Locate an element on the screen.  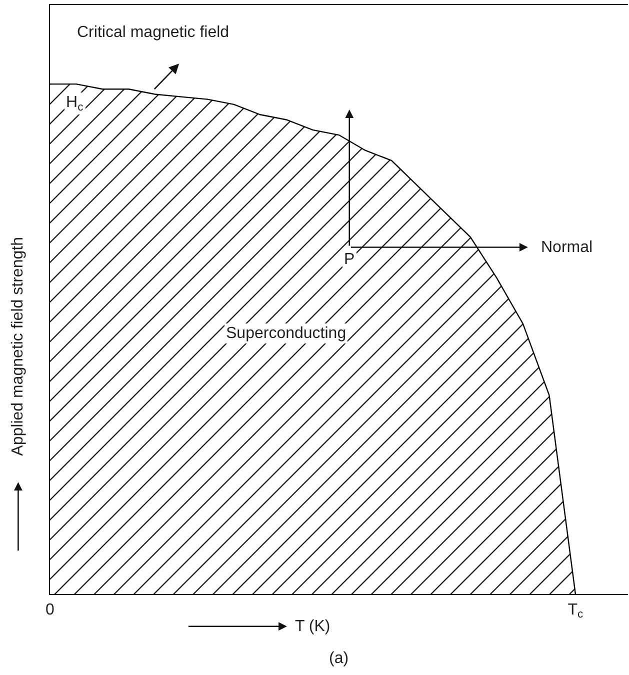
annotation: Normal is located at coordinates (567, 247).